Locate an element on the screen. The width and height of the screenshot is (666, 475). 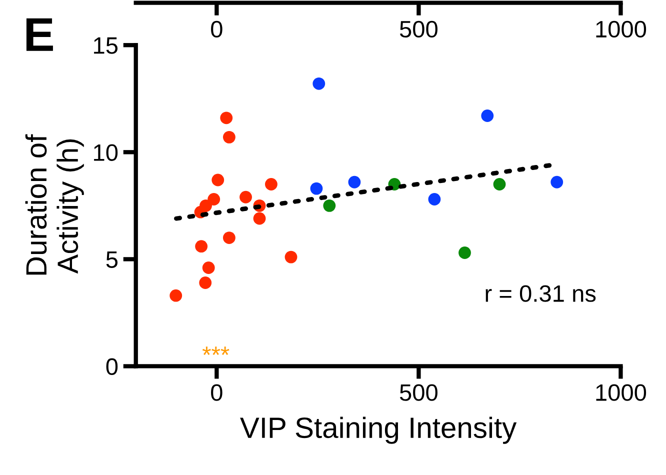
y-tick-label: 10 is located at coordinates (106, 152).